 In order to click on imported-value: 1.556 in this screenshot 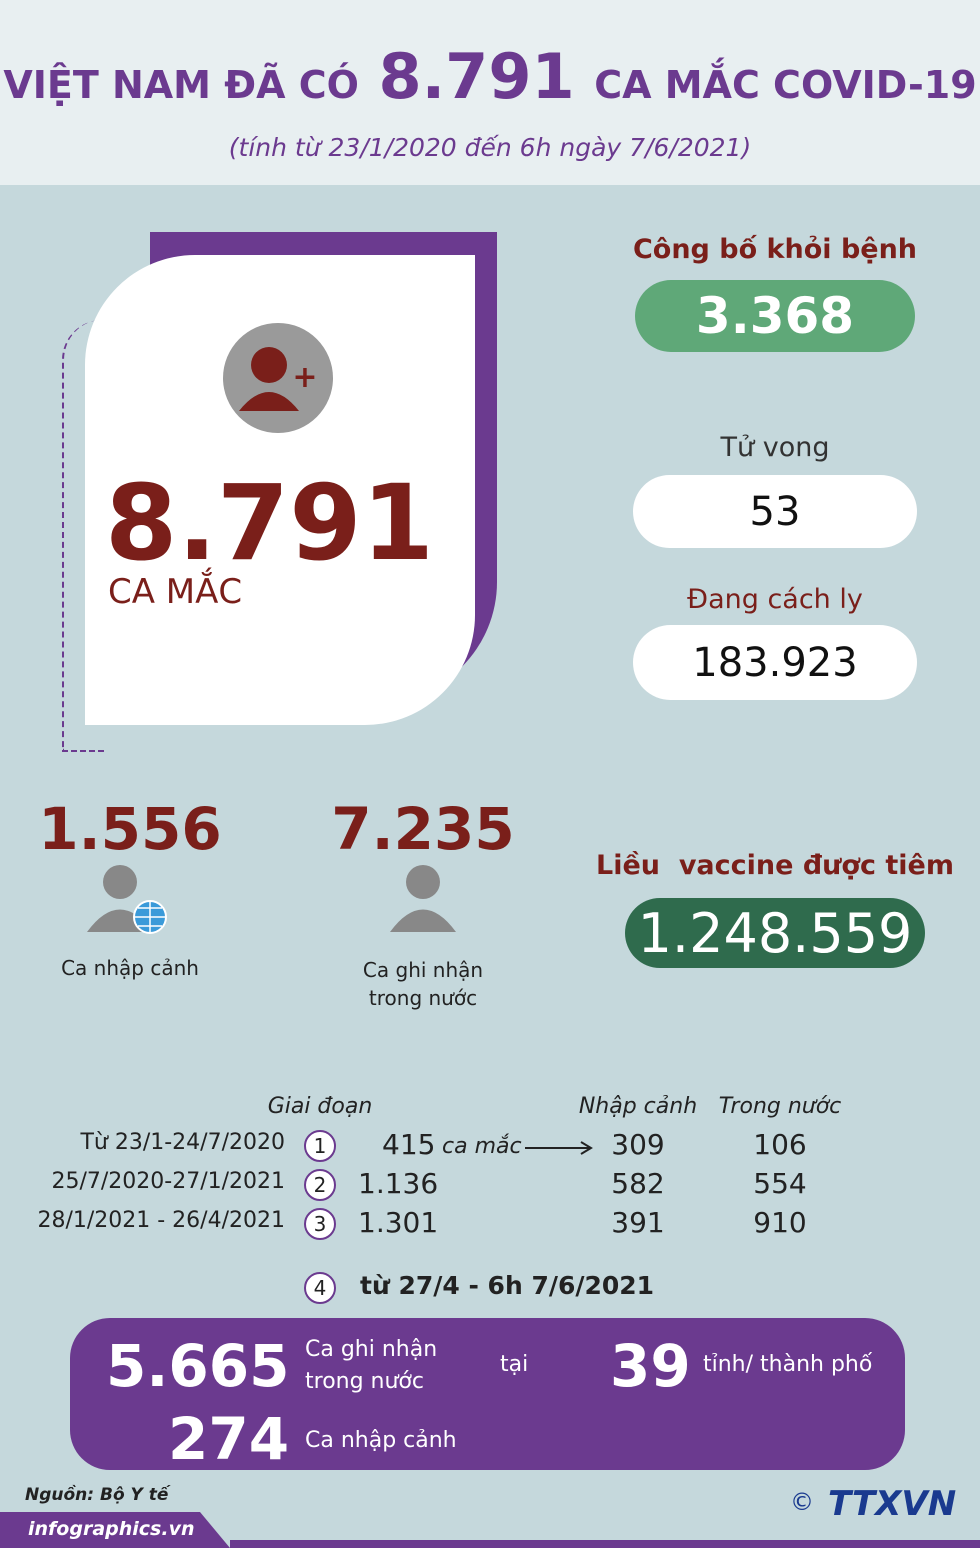, I will do `click(130, 829)`.